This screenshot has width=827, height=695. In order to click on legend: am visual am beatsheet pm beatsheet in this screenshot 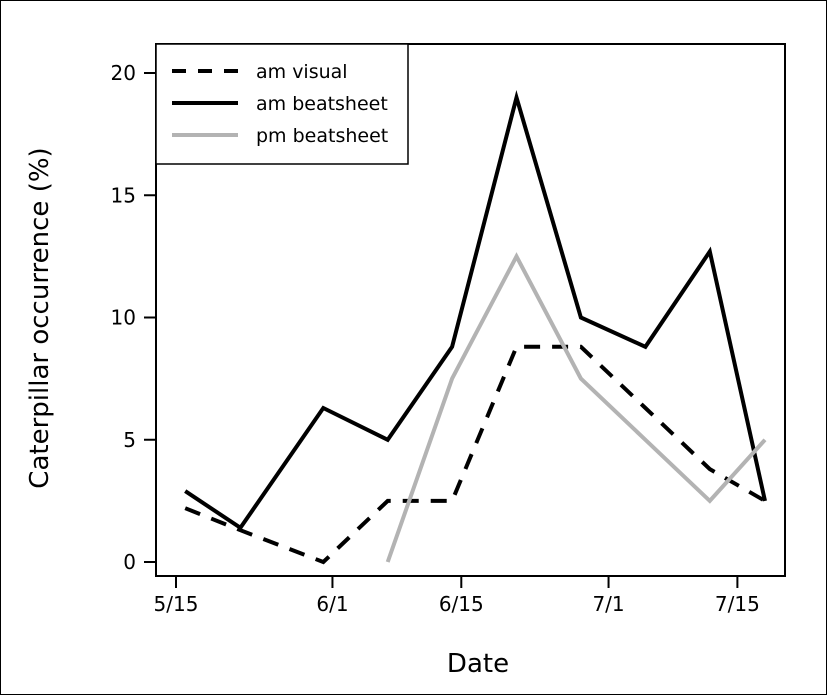, I will do `click(282, 104)`.